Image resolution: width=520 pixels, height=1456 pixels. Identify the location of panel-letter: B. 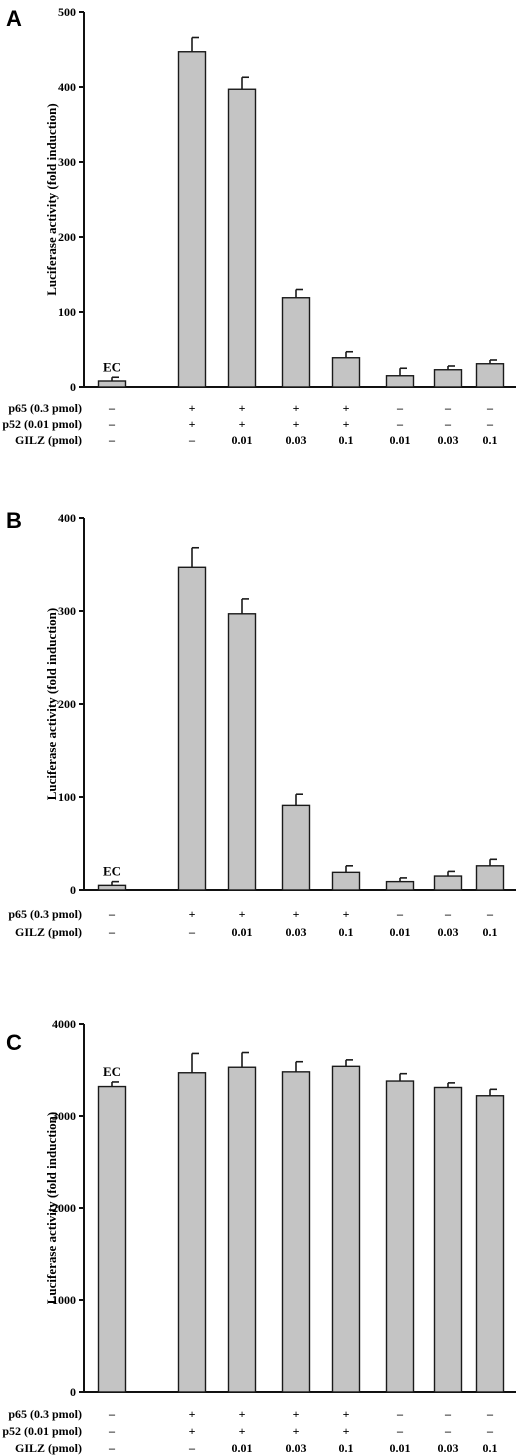
(14, 520).